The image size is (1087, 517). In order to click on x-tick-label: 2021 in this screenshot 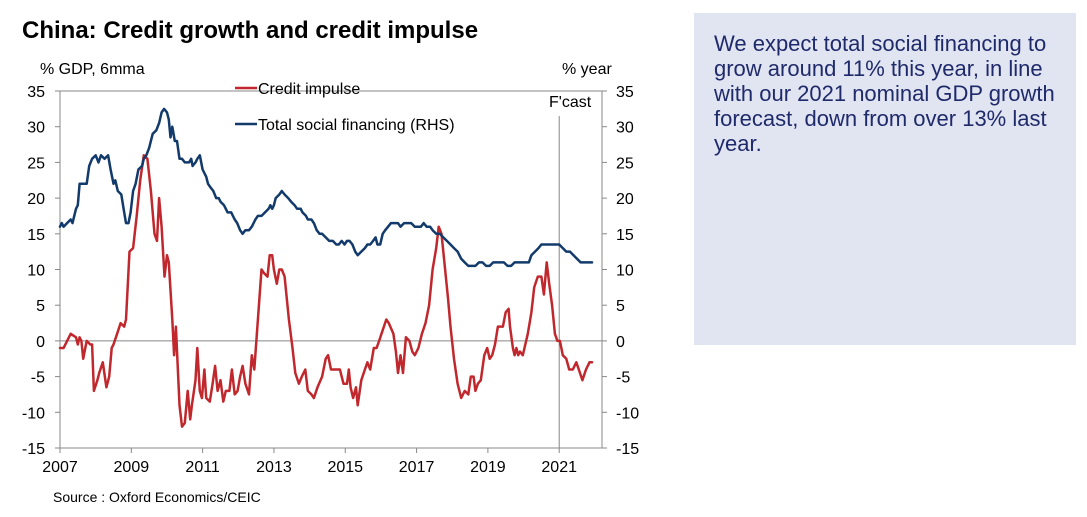, I will do `click(559, 467)`.